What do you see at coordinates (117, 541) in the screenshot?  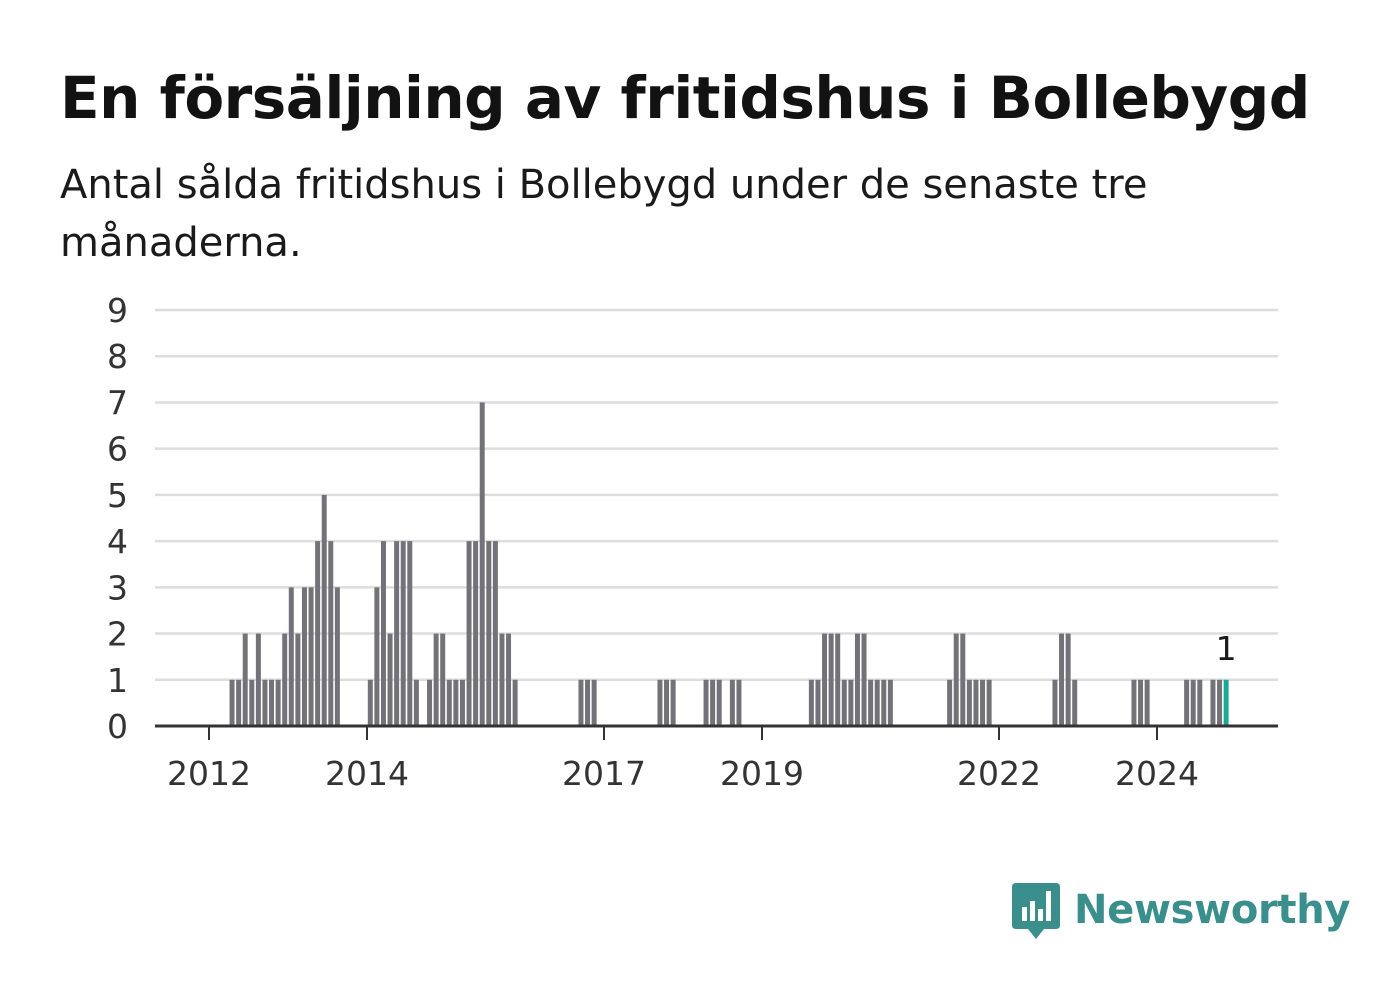 I see `y-tick-label: 4` at bounding box center [117, 541].